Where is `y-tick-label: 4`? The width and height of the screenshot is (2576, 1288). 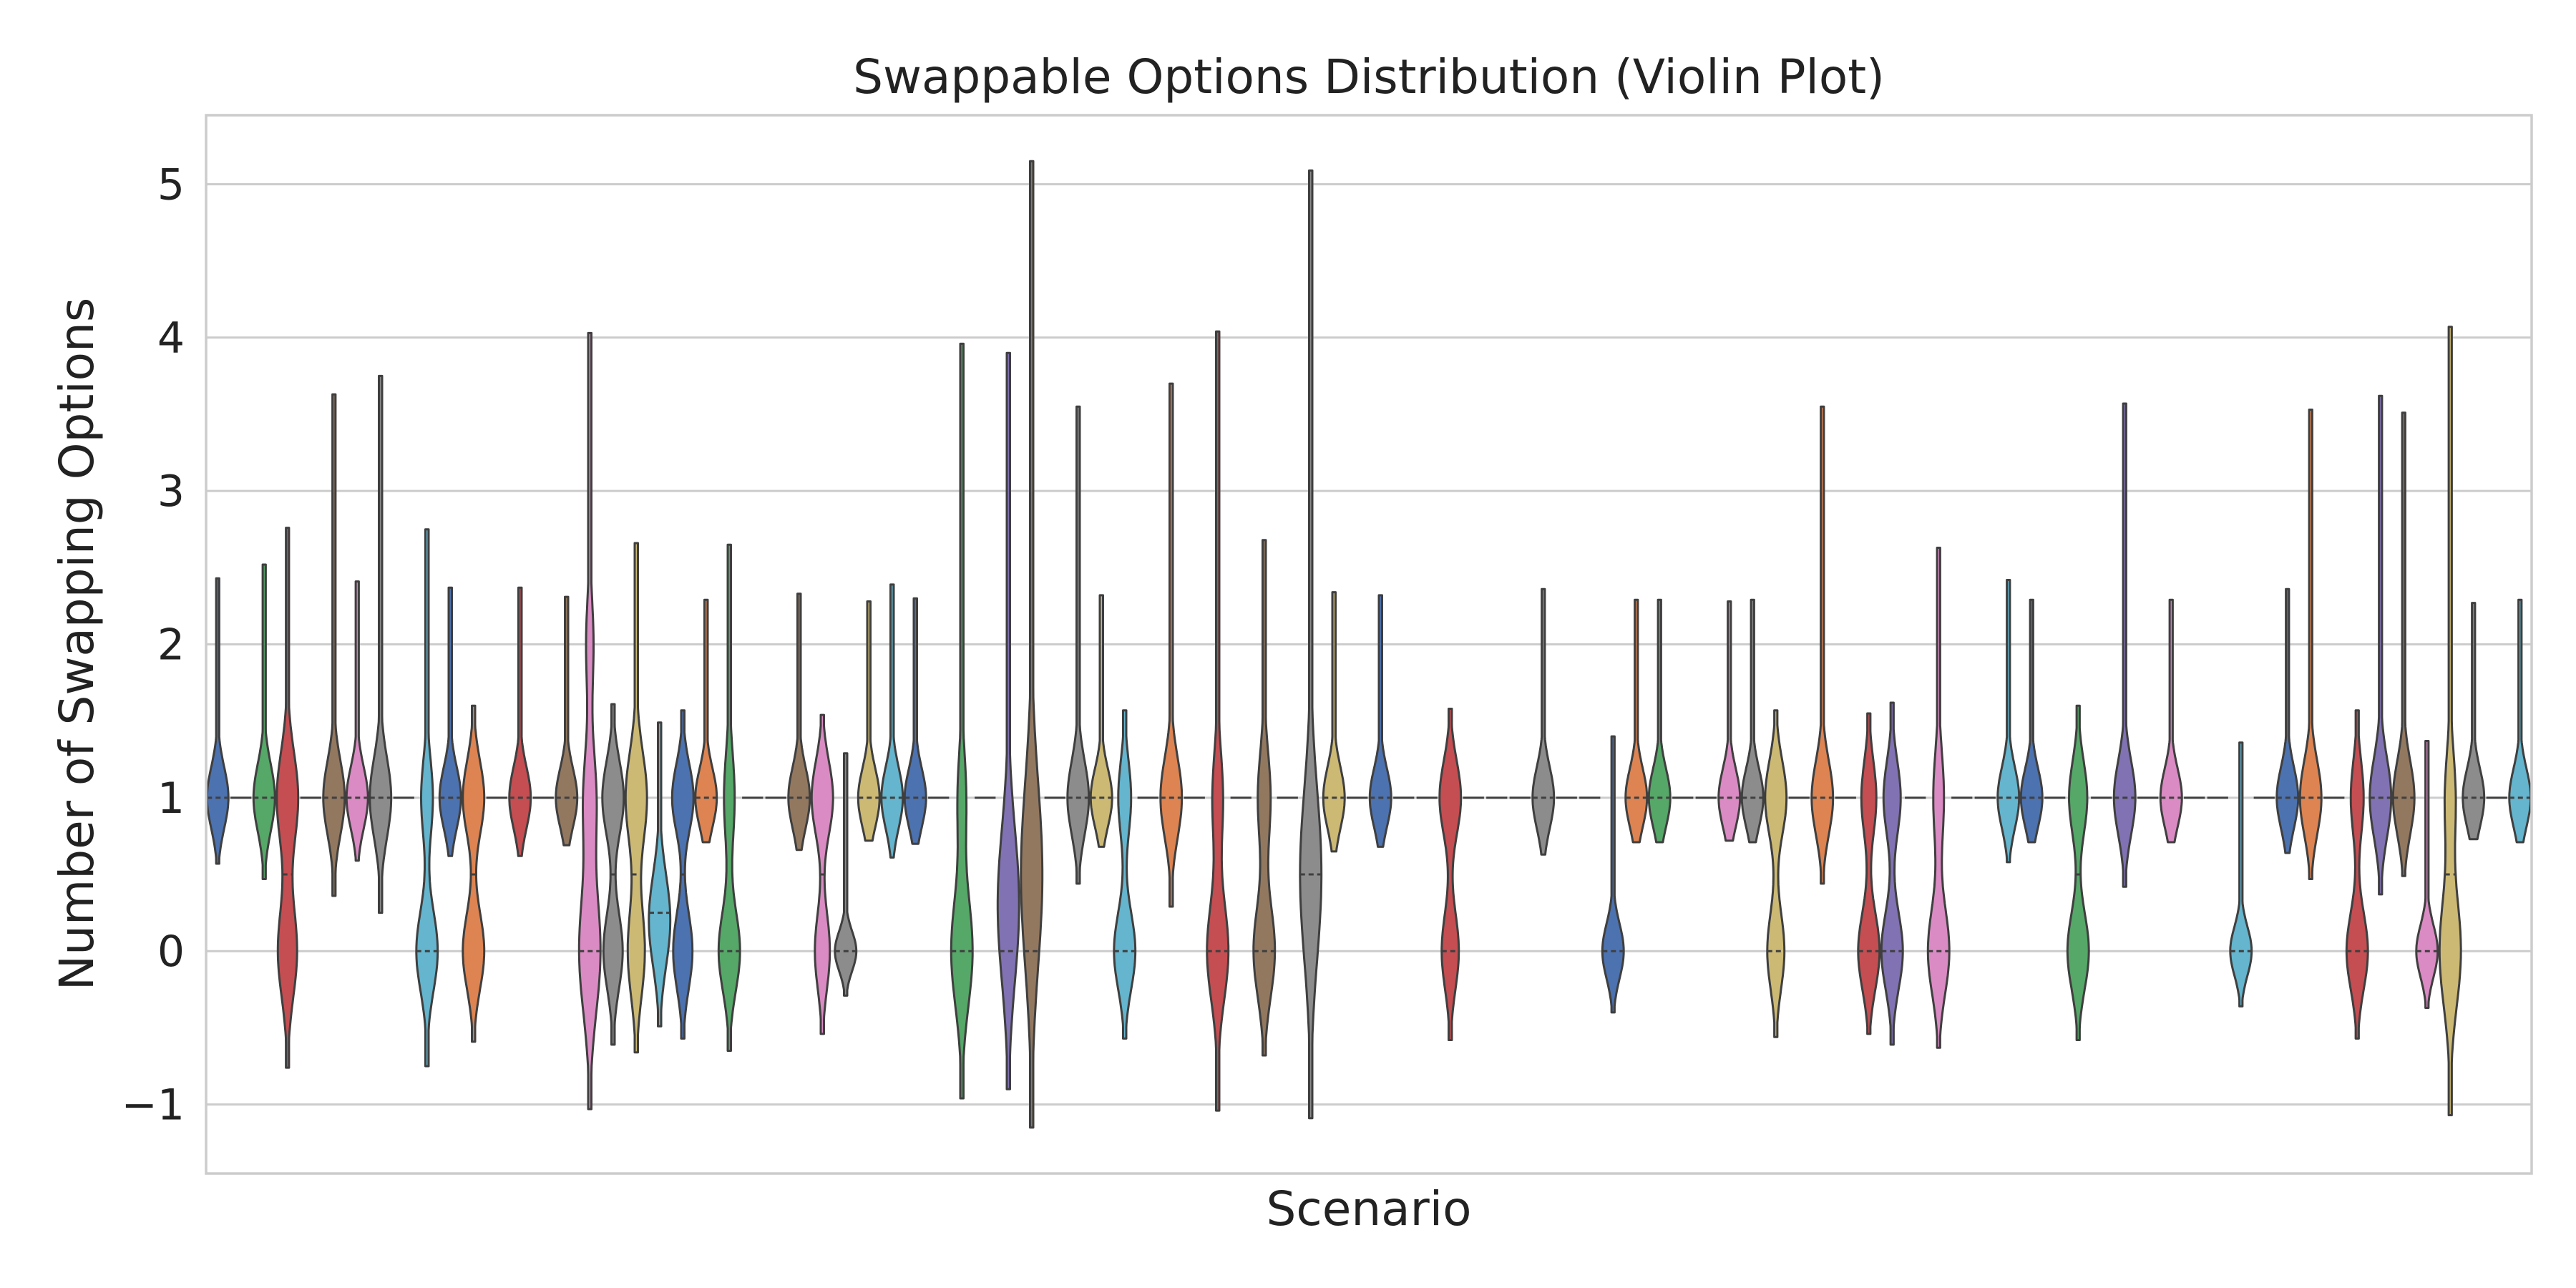
y-tick-label: 4 is located at coordinates (171, 338).